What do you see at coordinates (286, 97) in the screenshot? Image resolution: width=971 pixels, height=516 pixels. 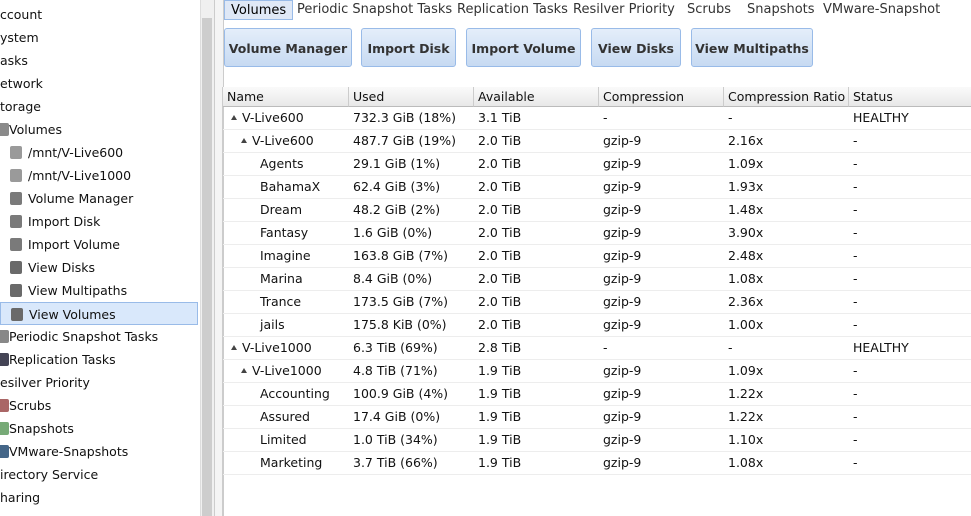 I see `column-header: Name` at bounding box center [286, 97].